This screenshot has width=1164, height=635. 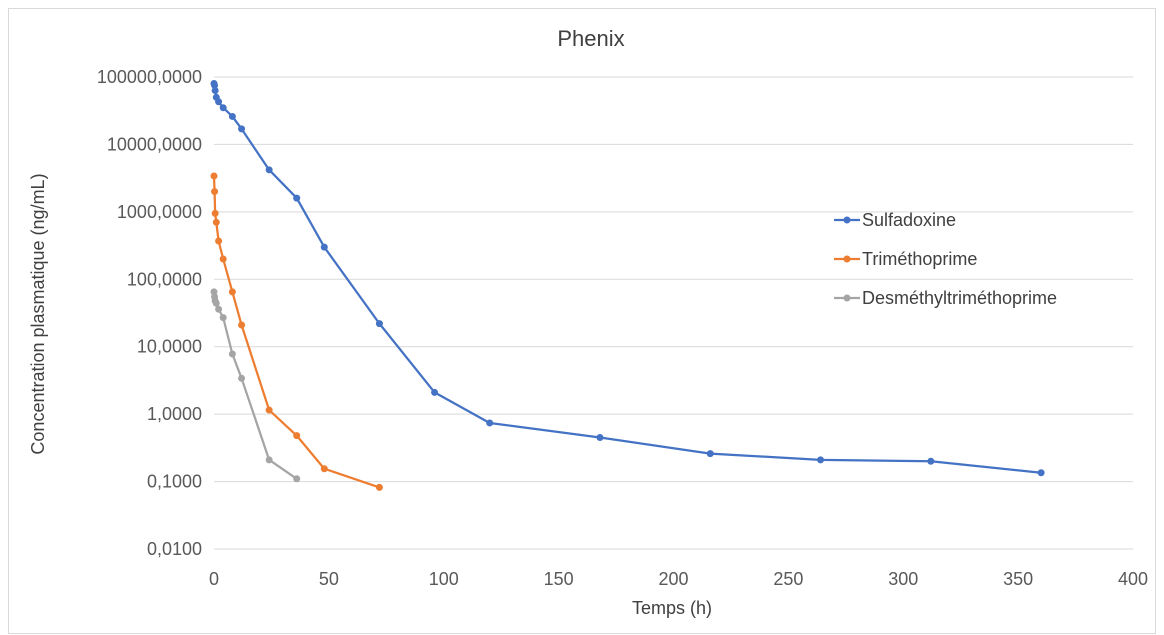 What do you see at coordinates (959, 298) in the screenshot?
I see `legend-label: Desméthyltriméthoprime` at bounding box center [959, 298].